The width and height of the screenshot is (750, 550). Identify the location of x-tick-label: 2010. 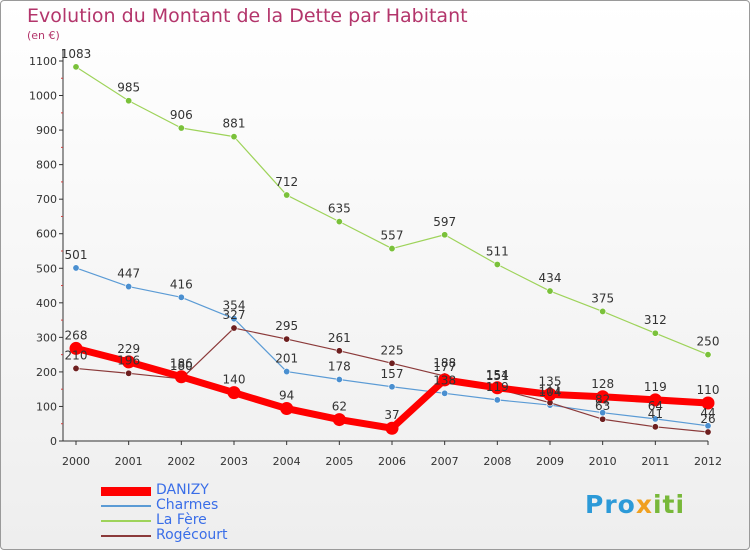
(603, 461).